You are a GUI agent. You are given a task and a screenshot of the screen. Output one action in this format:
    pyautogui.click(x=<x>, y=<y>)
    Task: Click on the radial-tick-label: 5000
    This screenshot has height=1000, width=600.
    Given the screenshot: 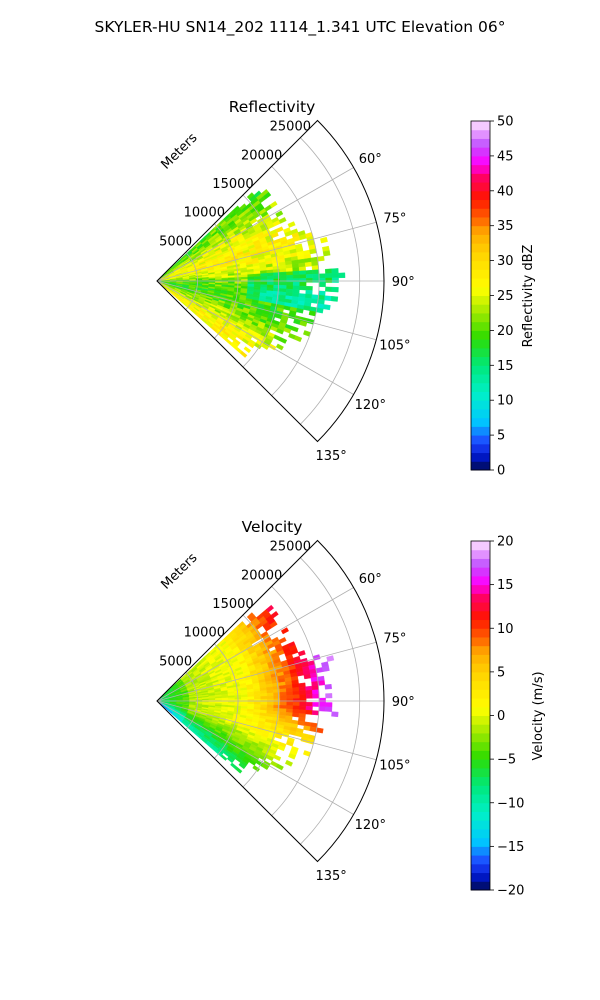 What is the action you would take?
    pyautogui.click(x=175, y=241)
    